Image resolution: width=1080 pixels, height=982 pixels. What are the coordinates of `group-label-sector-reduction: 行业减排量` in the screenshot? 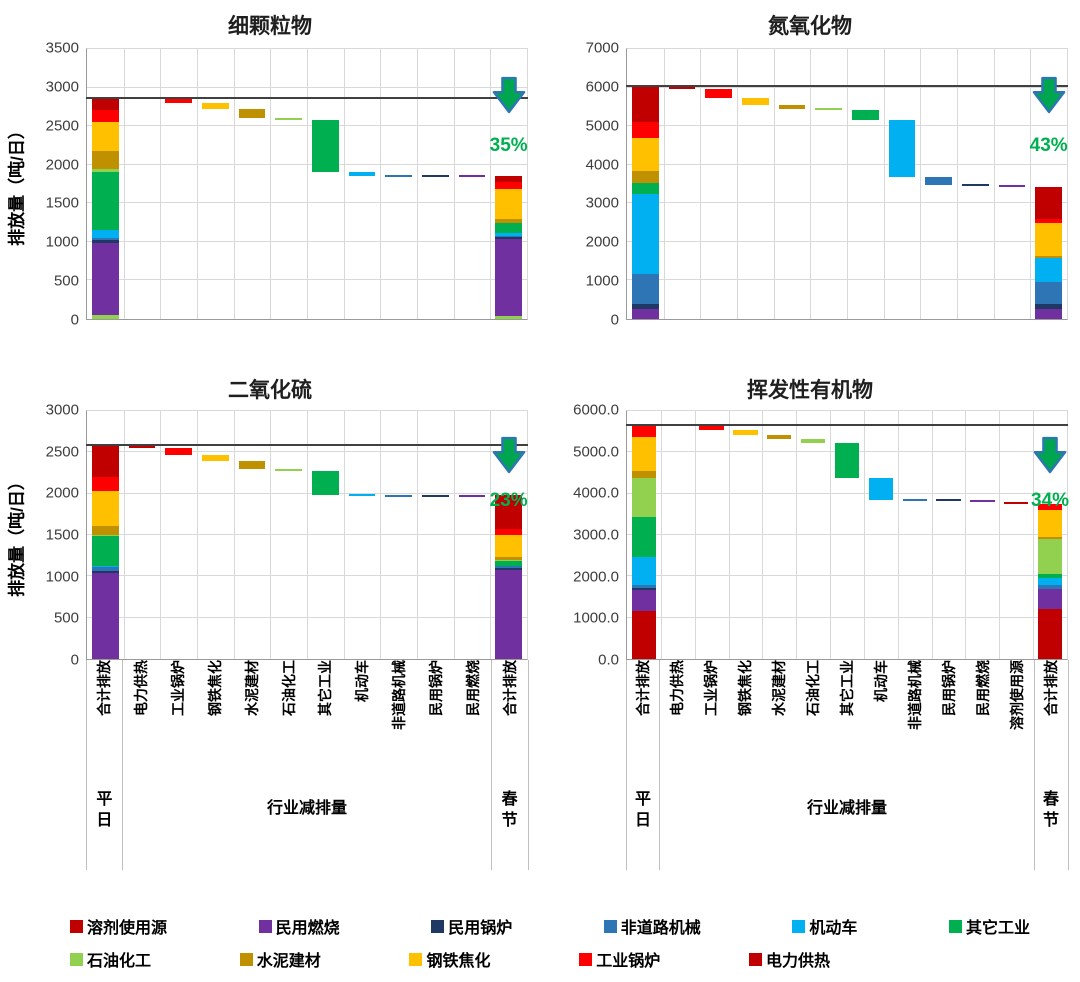 It's located at (306, 808).